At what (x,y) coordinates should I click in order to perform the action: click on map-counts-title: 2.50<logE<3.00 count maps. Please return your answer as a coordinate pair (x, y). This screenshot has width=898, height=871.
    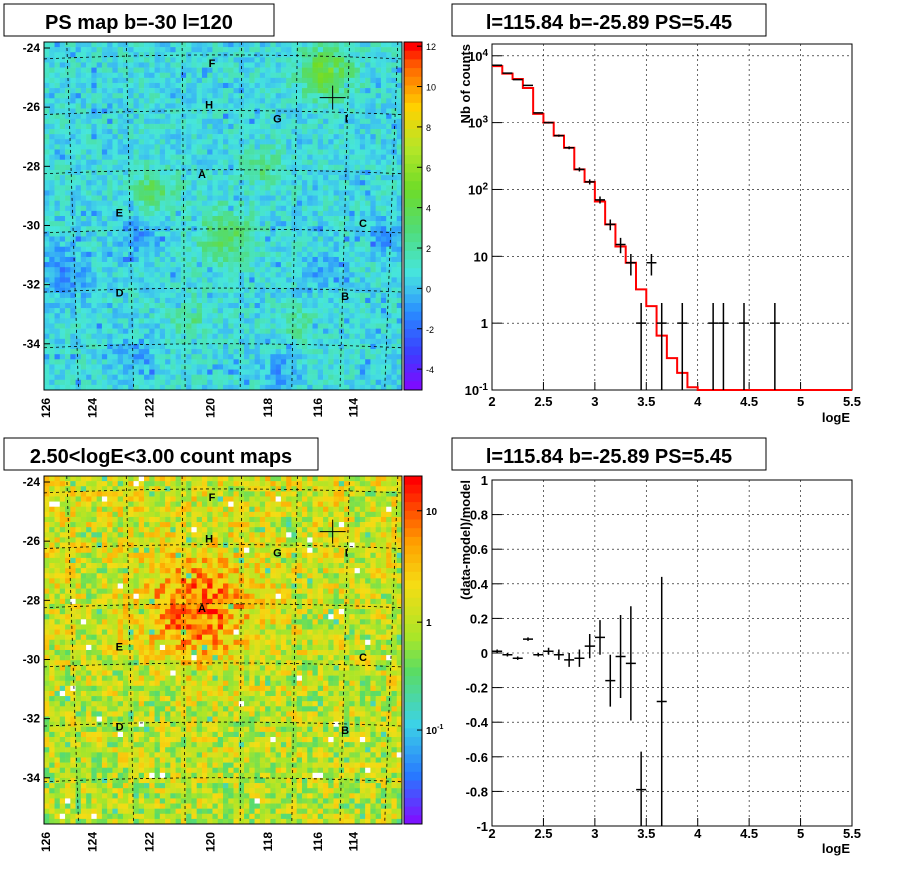
    Looking at the image, I should click on (161, 457).